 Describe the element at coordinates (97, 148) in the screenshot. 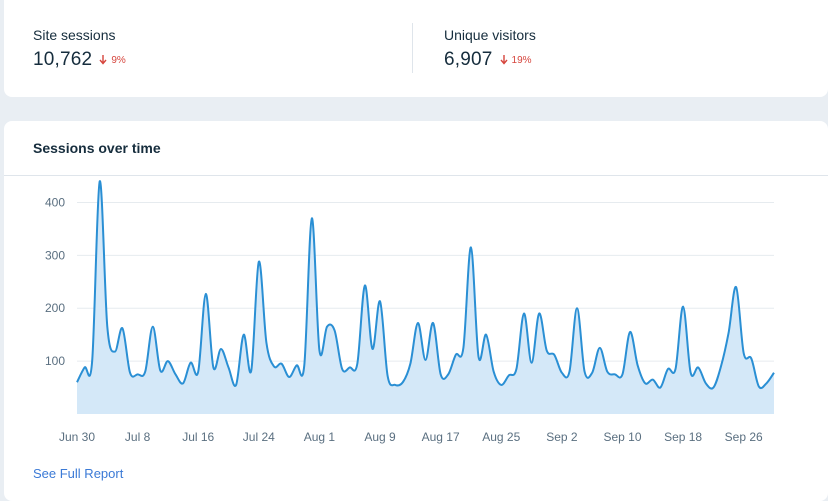

I see `chart-title: Sessions over time` at that location.